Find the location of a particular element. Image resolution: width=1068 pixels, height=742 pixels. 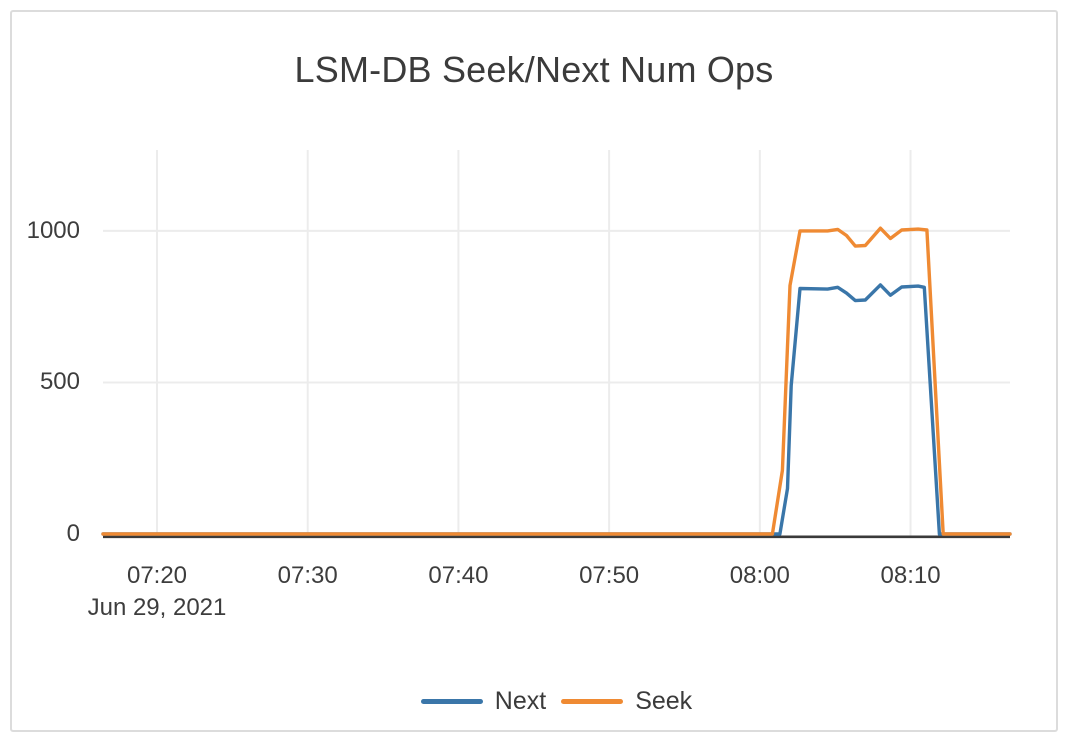

y-tick-label: 0 is located at coordinates (73, 533).